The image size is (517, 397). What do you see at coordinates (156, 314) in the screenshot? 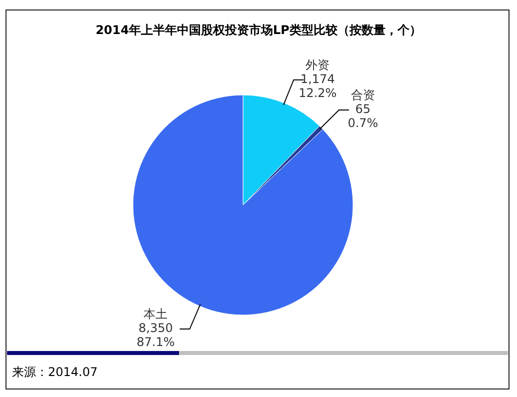
I see `slice-label: 本土` at bounding box center [156, 314].